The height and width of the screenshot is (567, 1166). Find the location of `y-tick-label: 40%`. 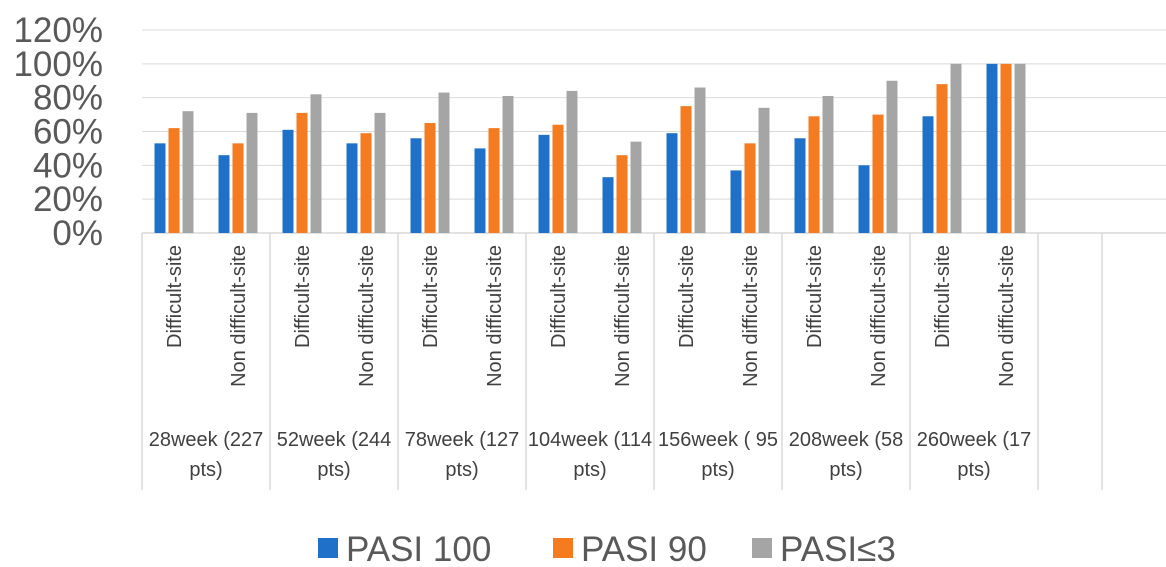

y-tick-label: 40% is located at coordinates (68, 165).